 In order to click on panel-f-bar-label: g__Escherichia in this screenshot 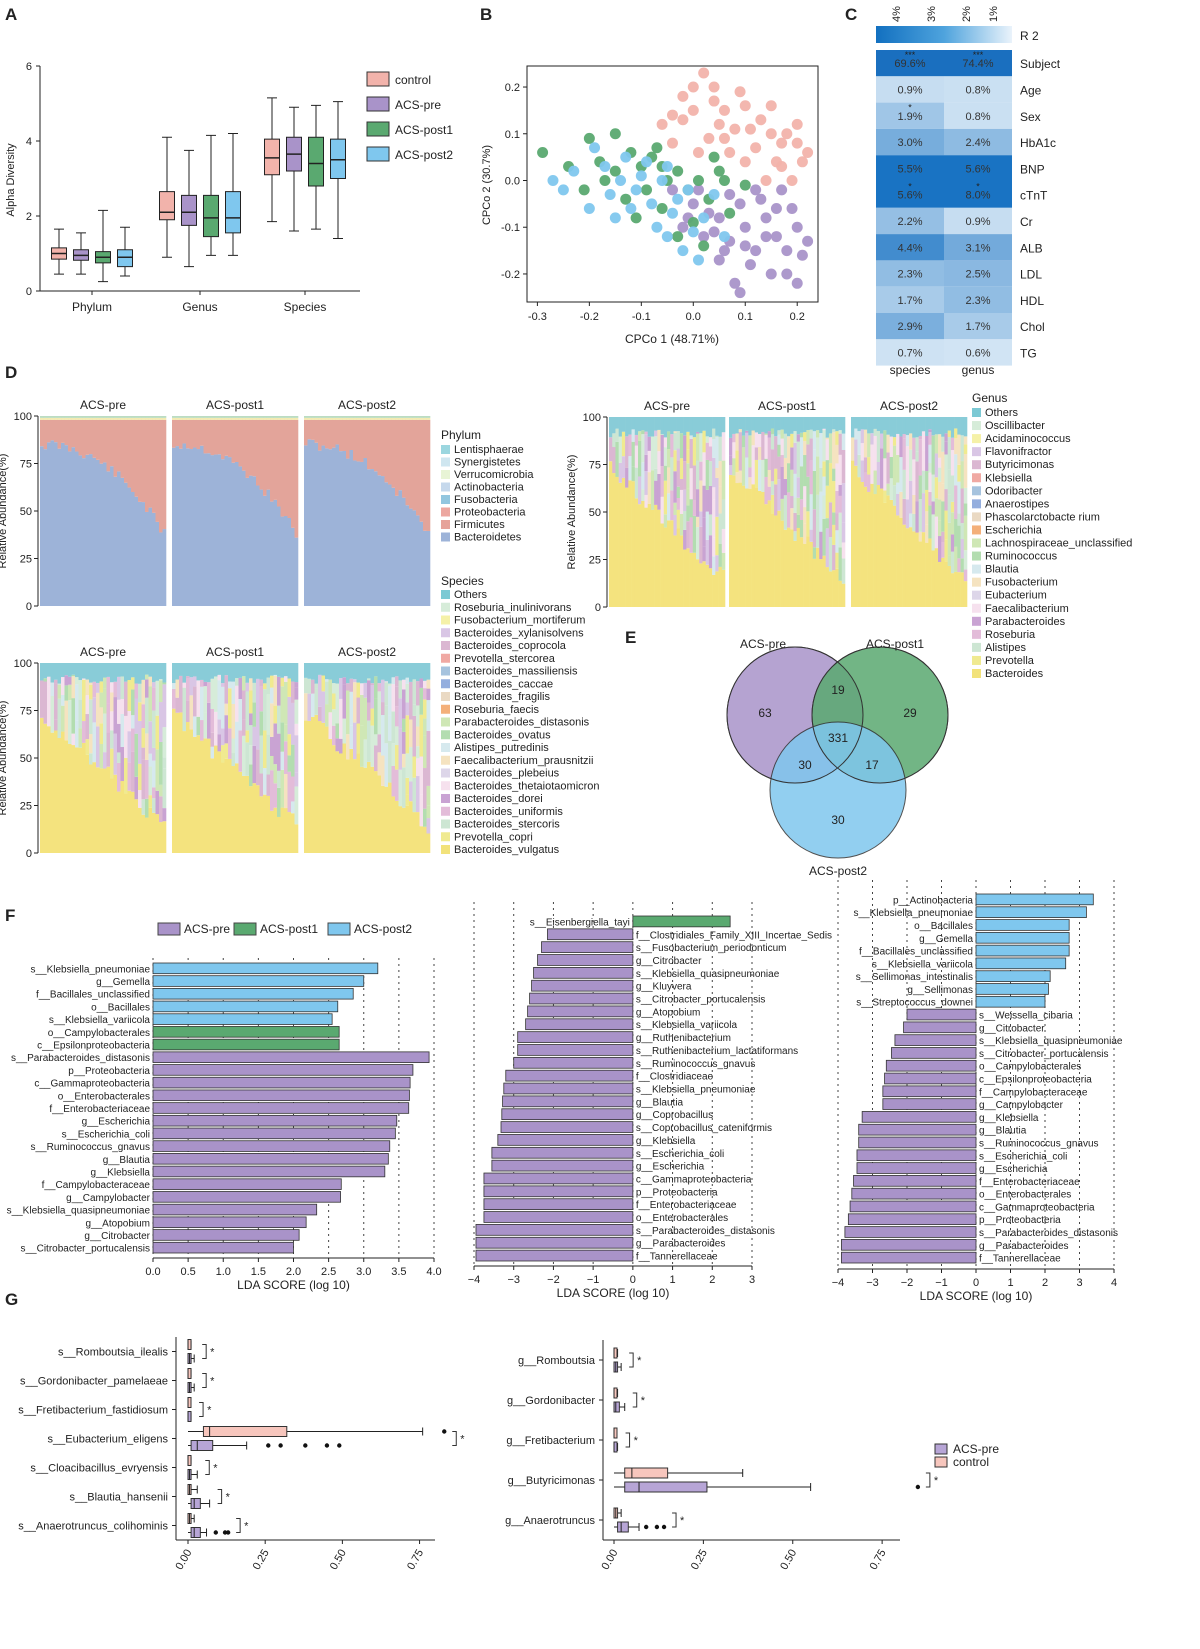, I will do `click(1013, 1169)`.